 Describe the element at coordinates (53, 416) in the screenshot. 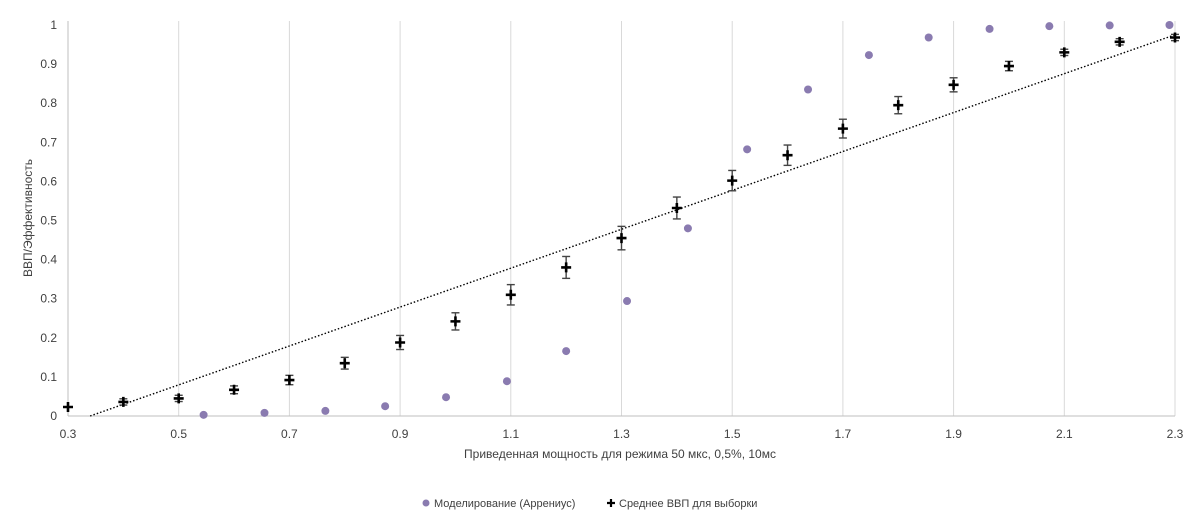

I see `y-tick-label: 0` at that location.